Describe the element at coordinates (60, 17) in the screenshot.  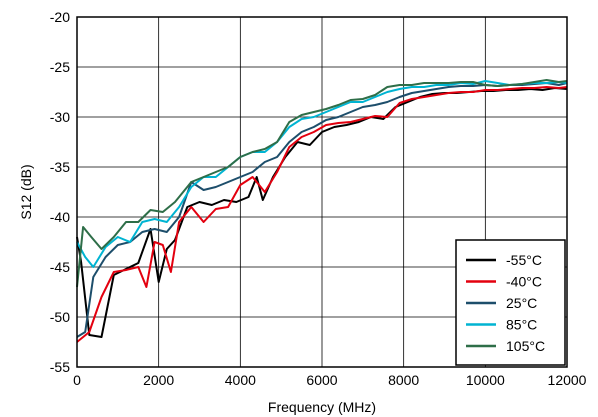
I see `y-tick-label: -20` at that location.